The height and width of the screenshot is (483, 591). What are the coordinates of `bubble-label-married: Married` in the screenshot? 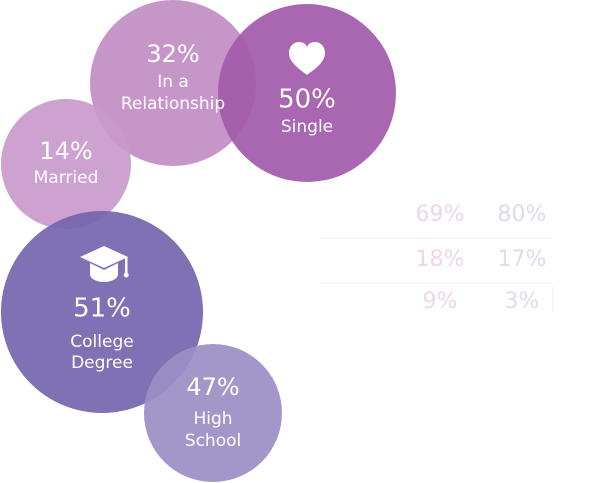 It's located at (66, 178).